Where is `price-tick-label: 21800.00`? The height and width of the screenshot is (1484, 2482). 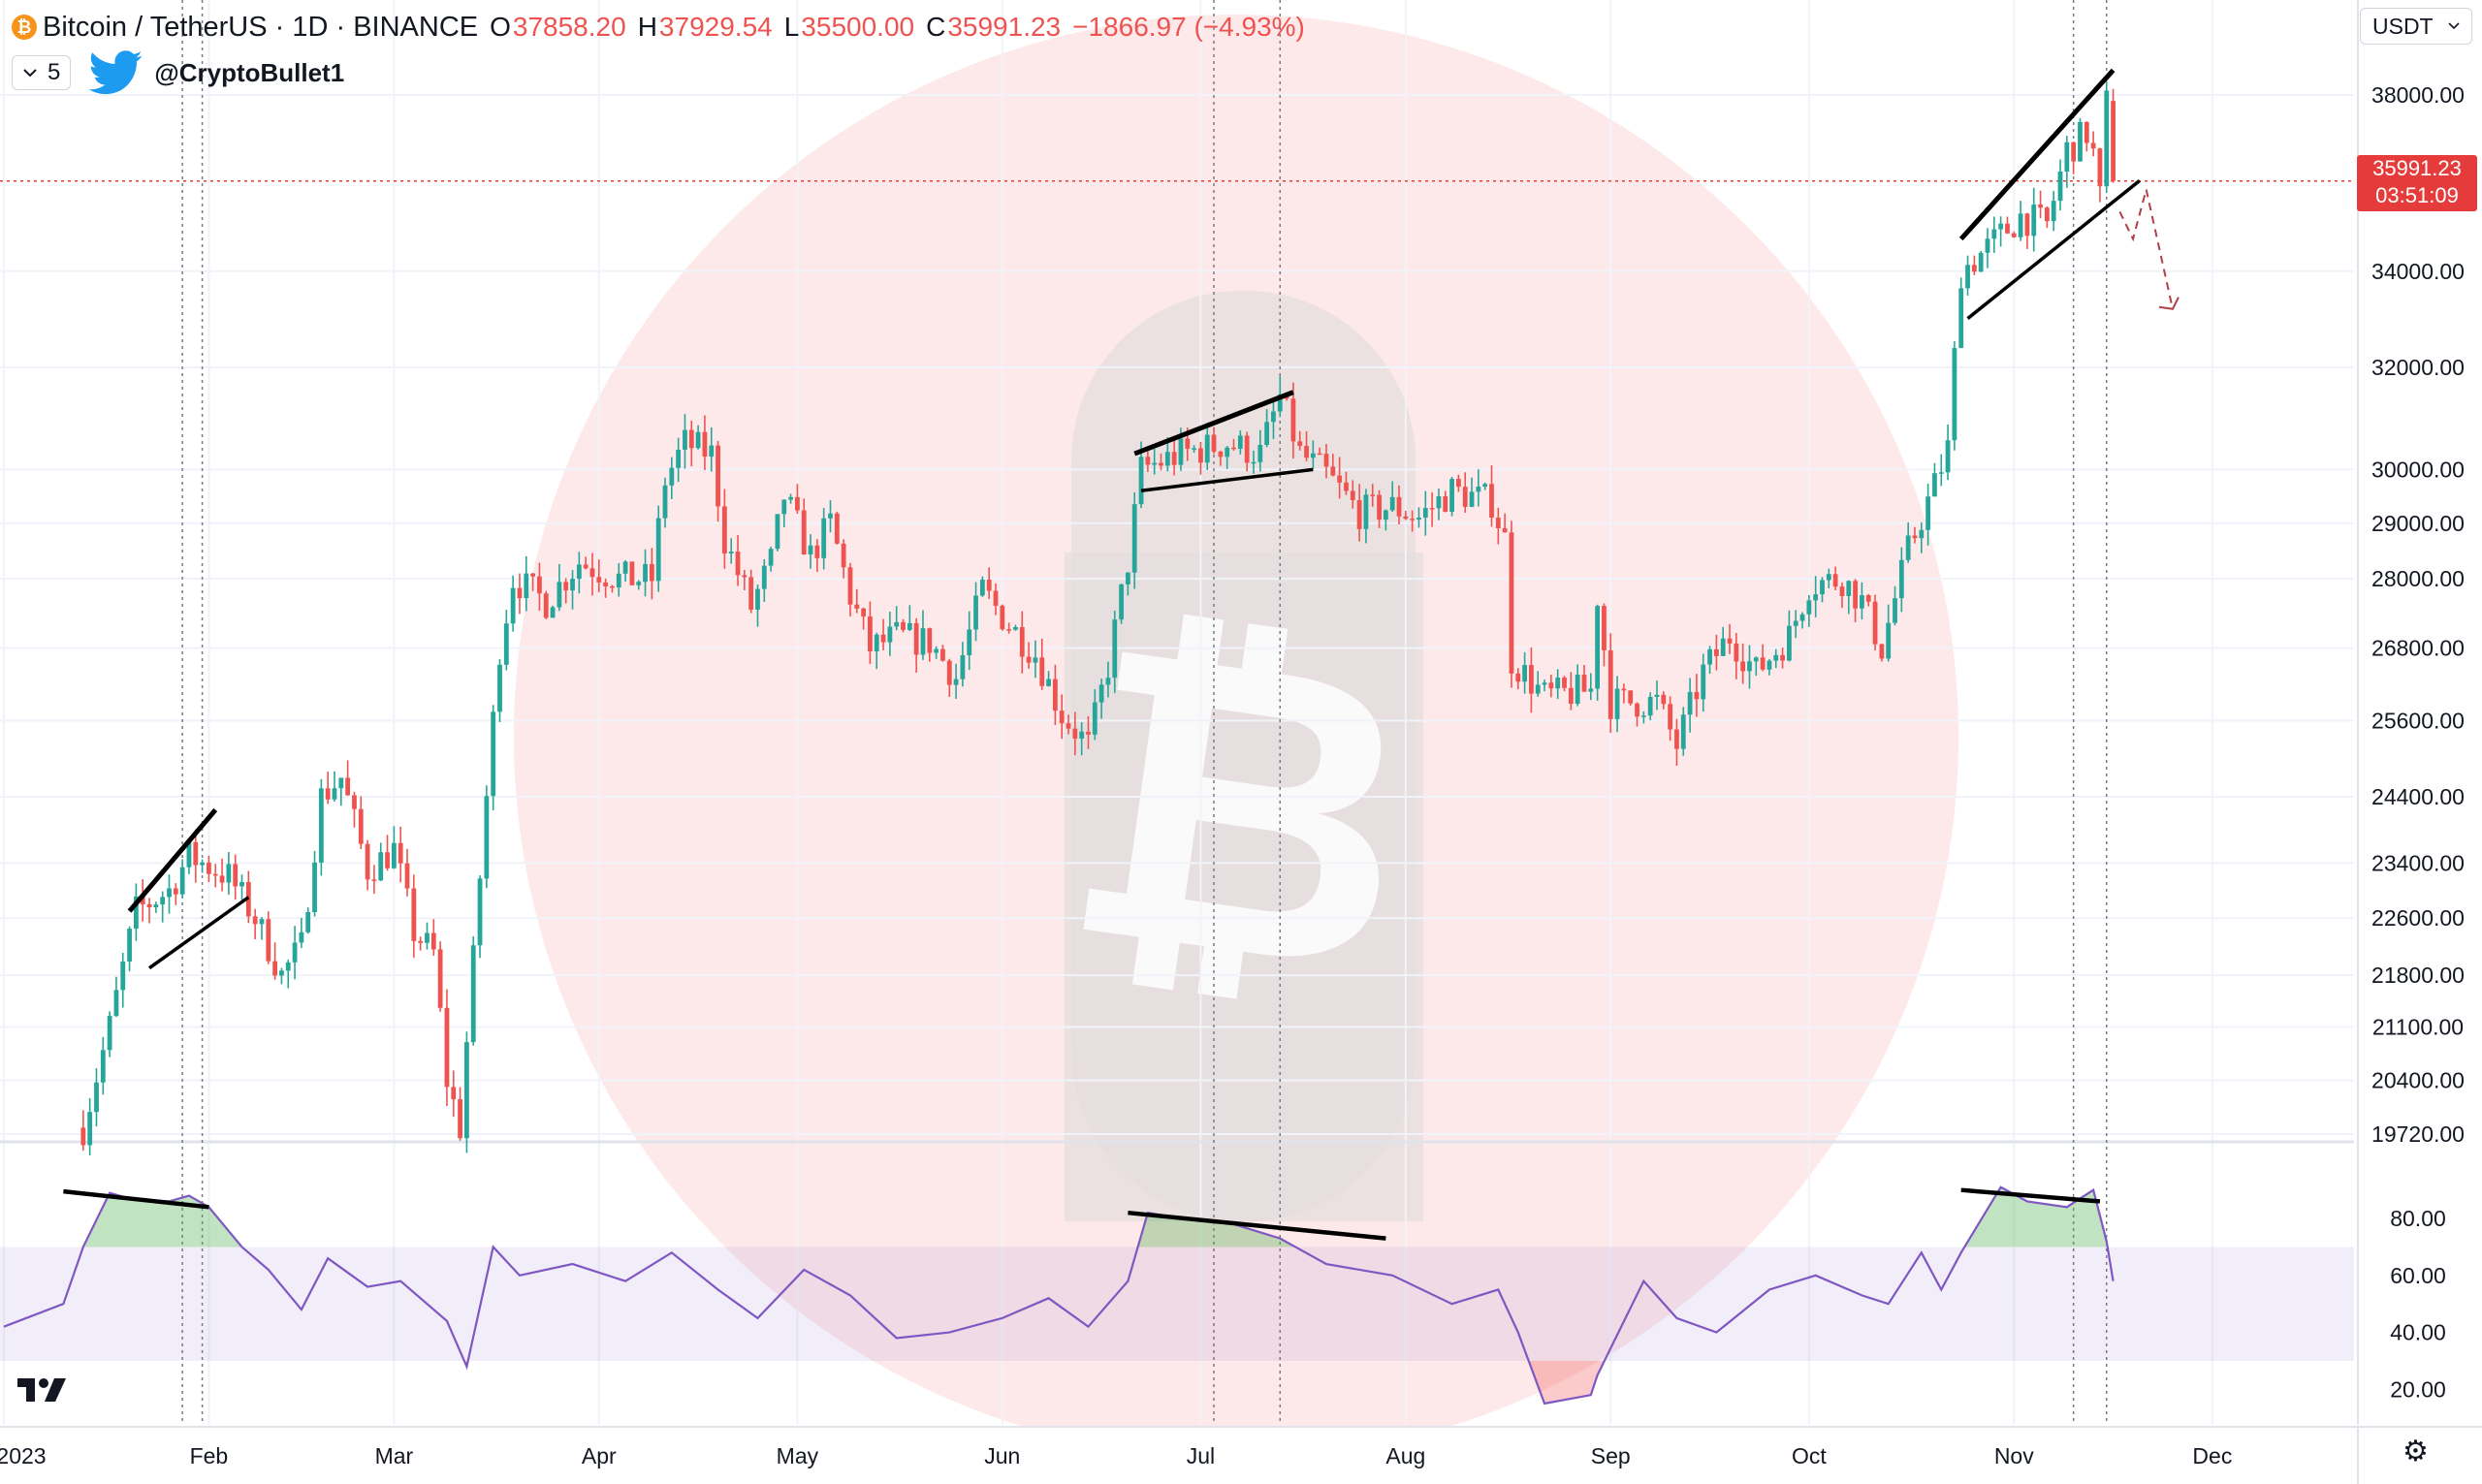
price-tick-label: 21800.00 is located at coordinates (2418, 976).